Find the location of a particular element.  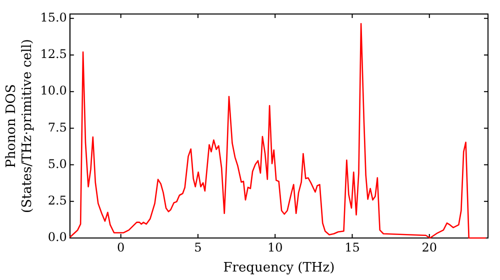

y-tick-label: 15.0 is located at coordinates (53, 17).